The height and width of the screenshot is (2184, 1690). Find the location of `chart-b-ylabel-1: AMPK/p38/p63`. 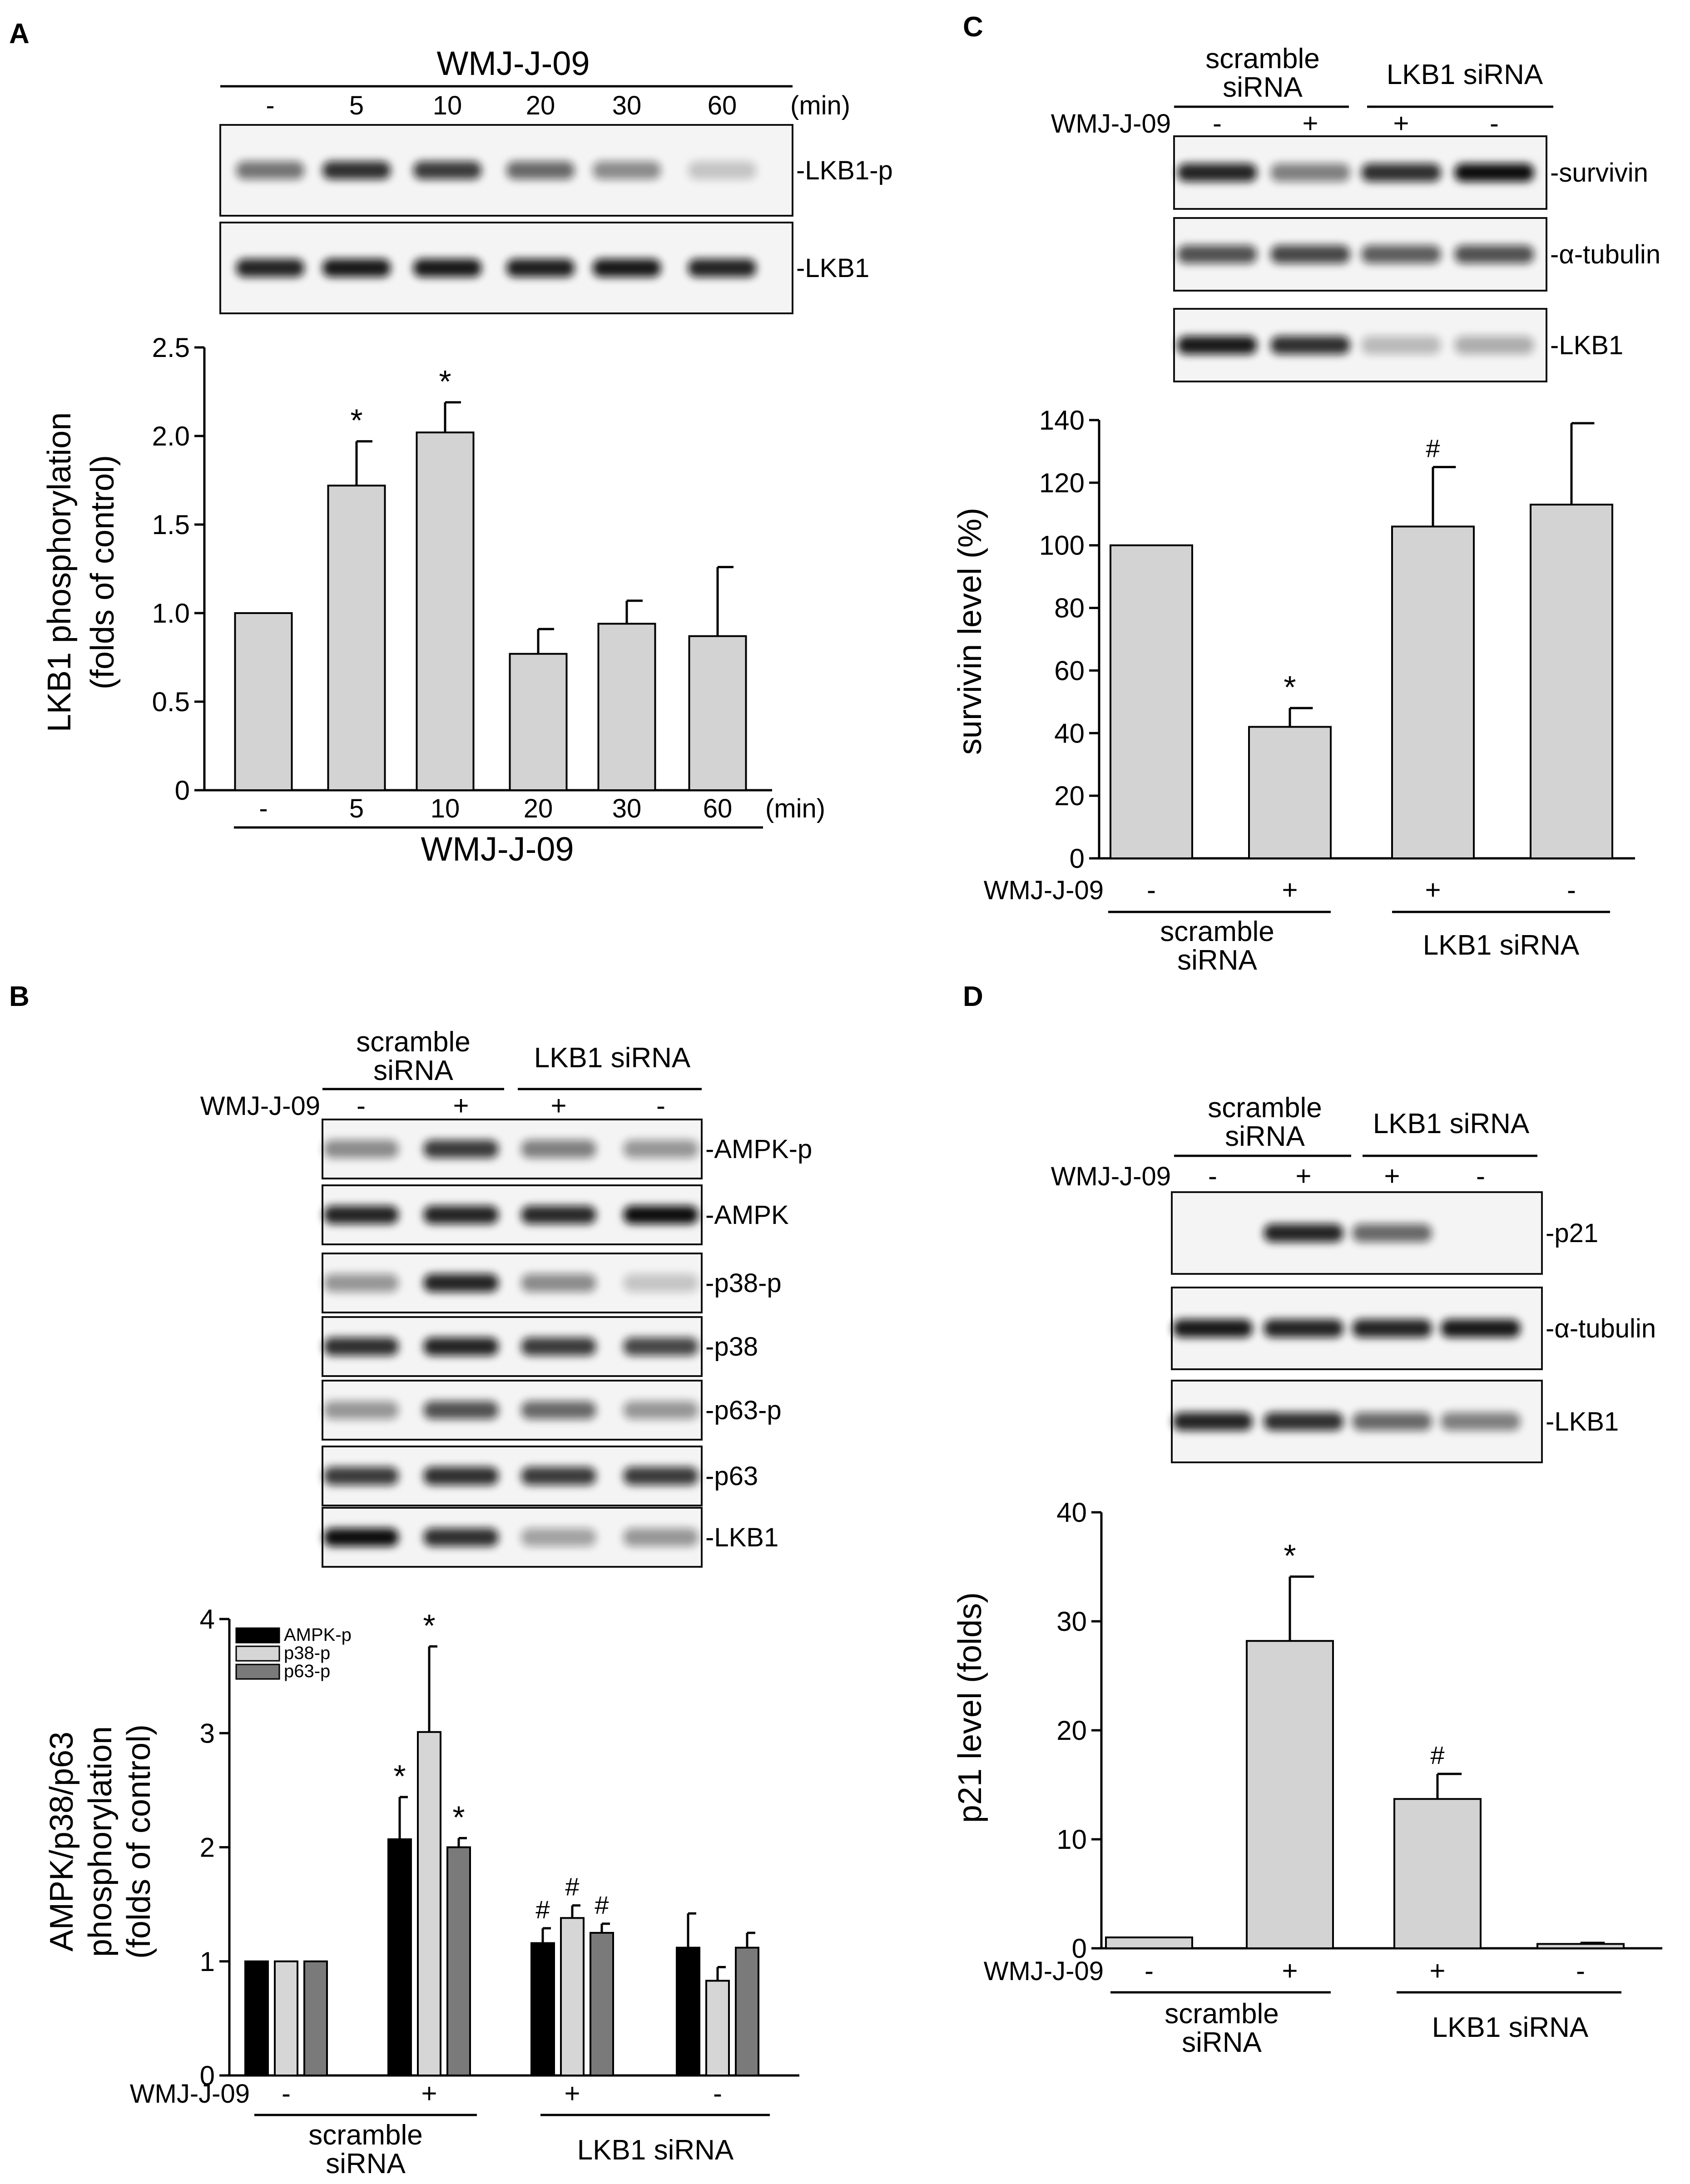

chart-b-ylabel-1: AMPK/p38/p63 is located at coordinates (62, 1842).